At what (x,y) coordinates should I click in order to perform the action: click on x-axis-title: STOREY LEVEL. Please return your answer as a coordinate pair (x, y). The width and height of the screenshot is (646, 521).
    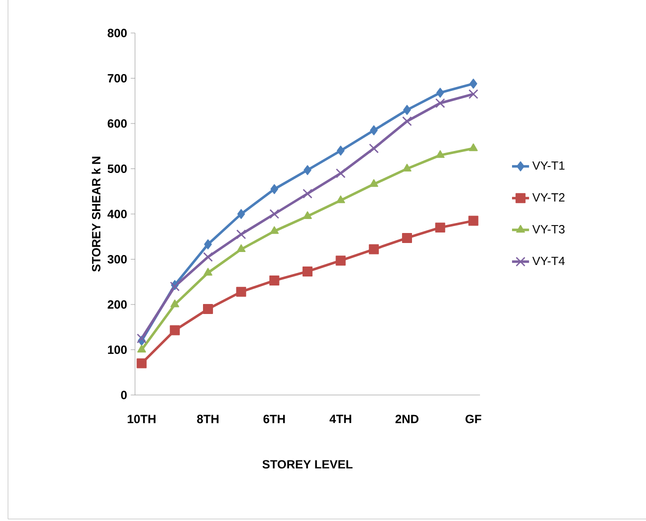
    Looking at the image, I should click on (307, 464).